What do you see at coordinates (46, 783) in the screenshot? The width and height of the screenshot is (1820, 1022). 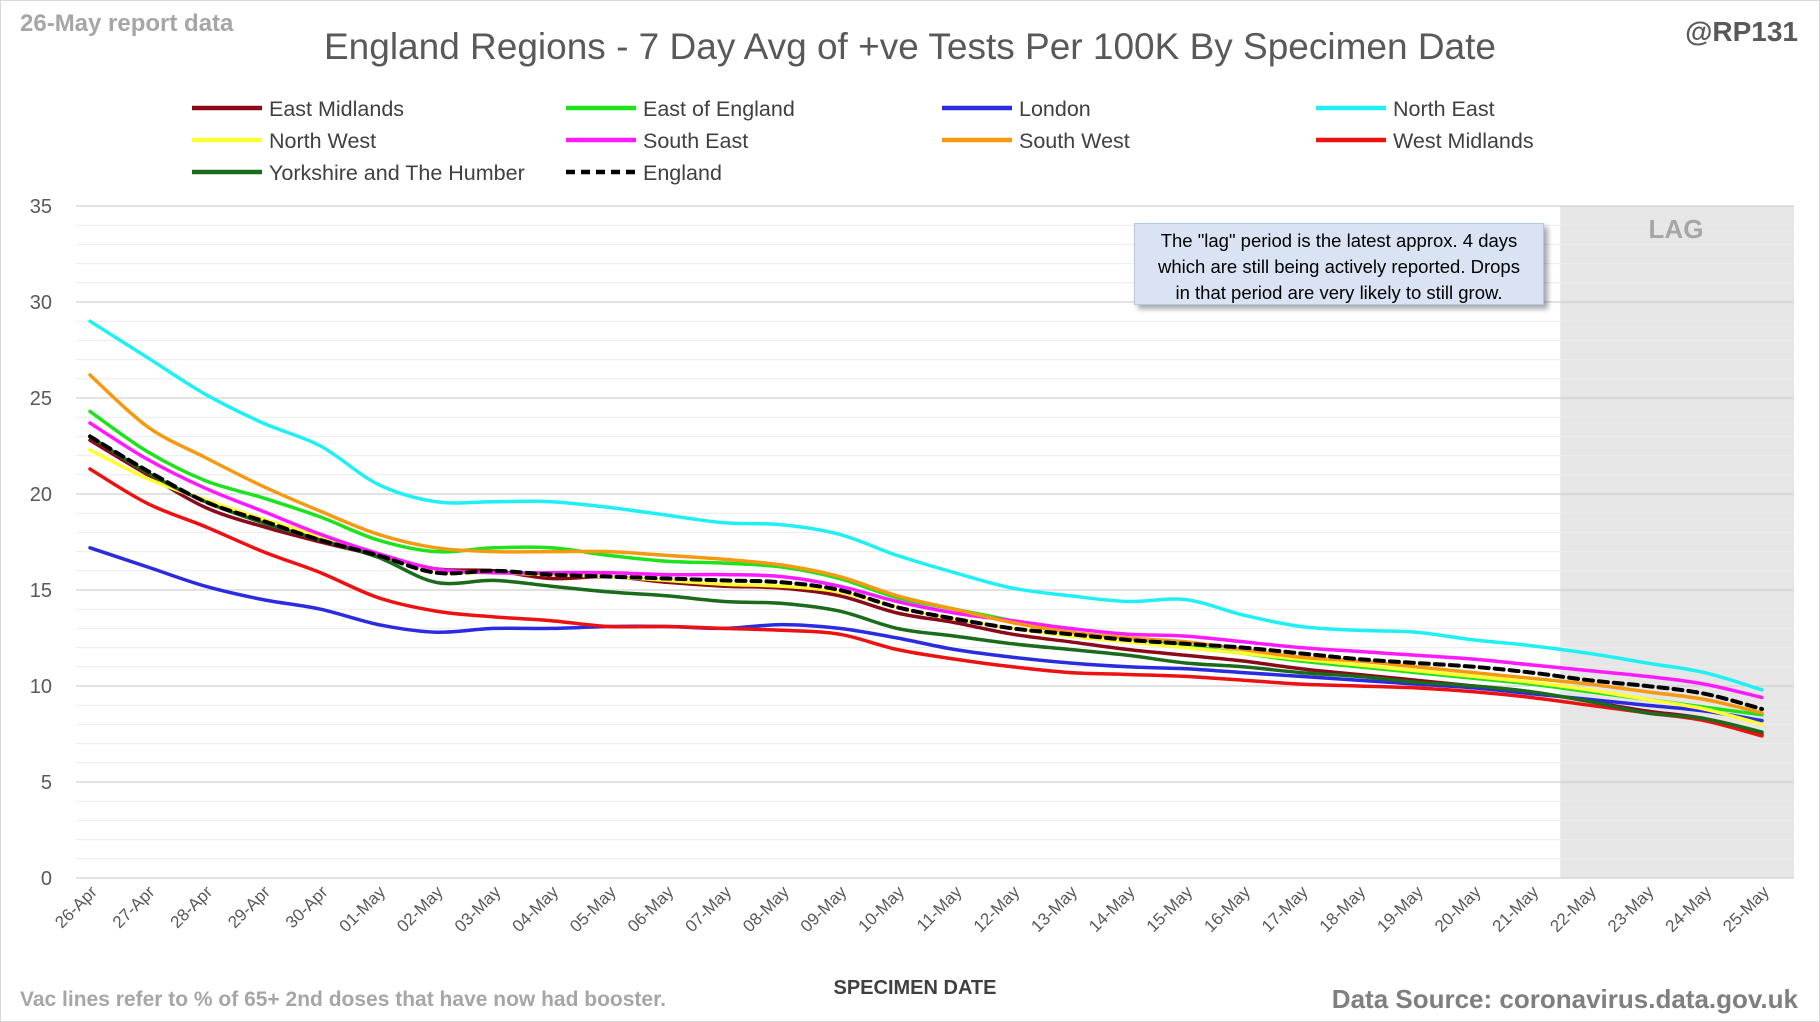 I see `y-tick-label: 5` at bounding box center [46, 783].